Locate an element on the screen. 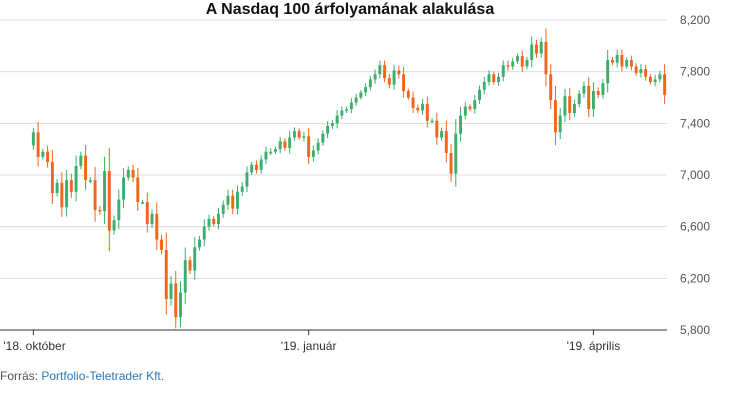 The width and height of the screenshot is (730, 410). source-link: Portfolio-Teletrader Kft. is located at coordinates (103, 376).